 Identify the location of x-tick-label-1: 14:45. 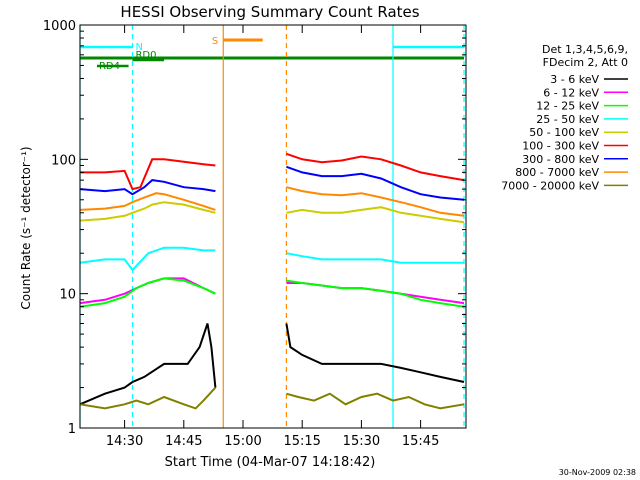
(183, 441).